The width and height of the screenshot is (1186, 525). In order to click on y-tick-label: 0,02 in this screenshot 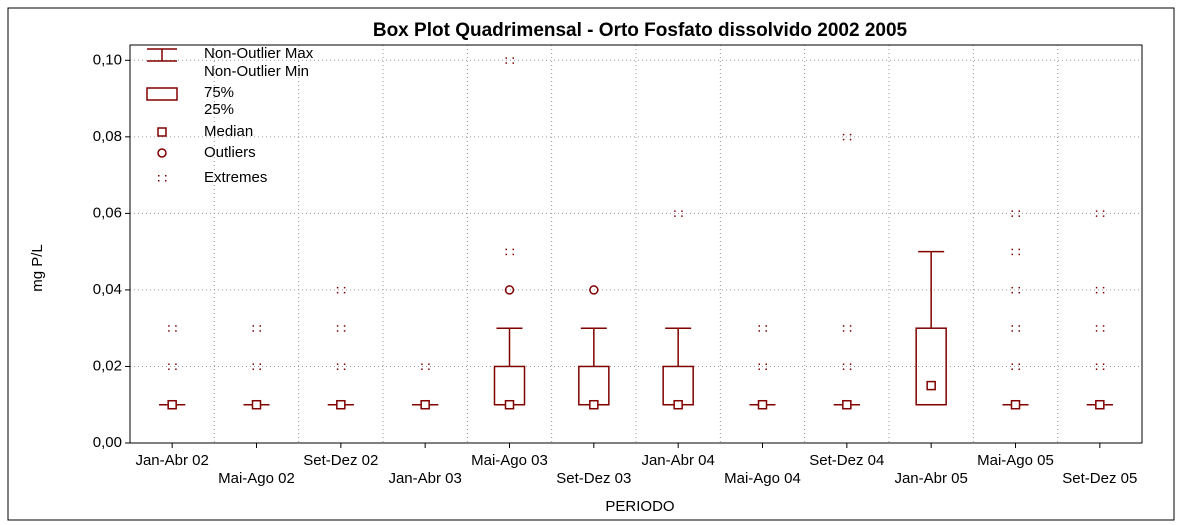, I will do `click(107, 365)`.